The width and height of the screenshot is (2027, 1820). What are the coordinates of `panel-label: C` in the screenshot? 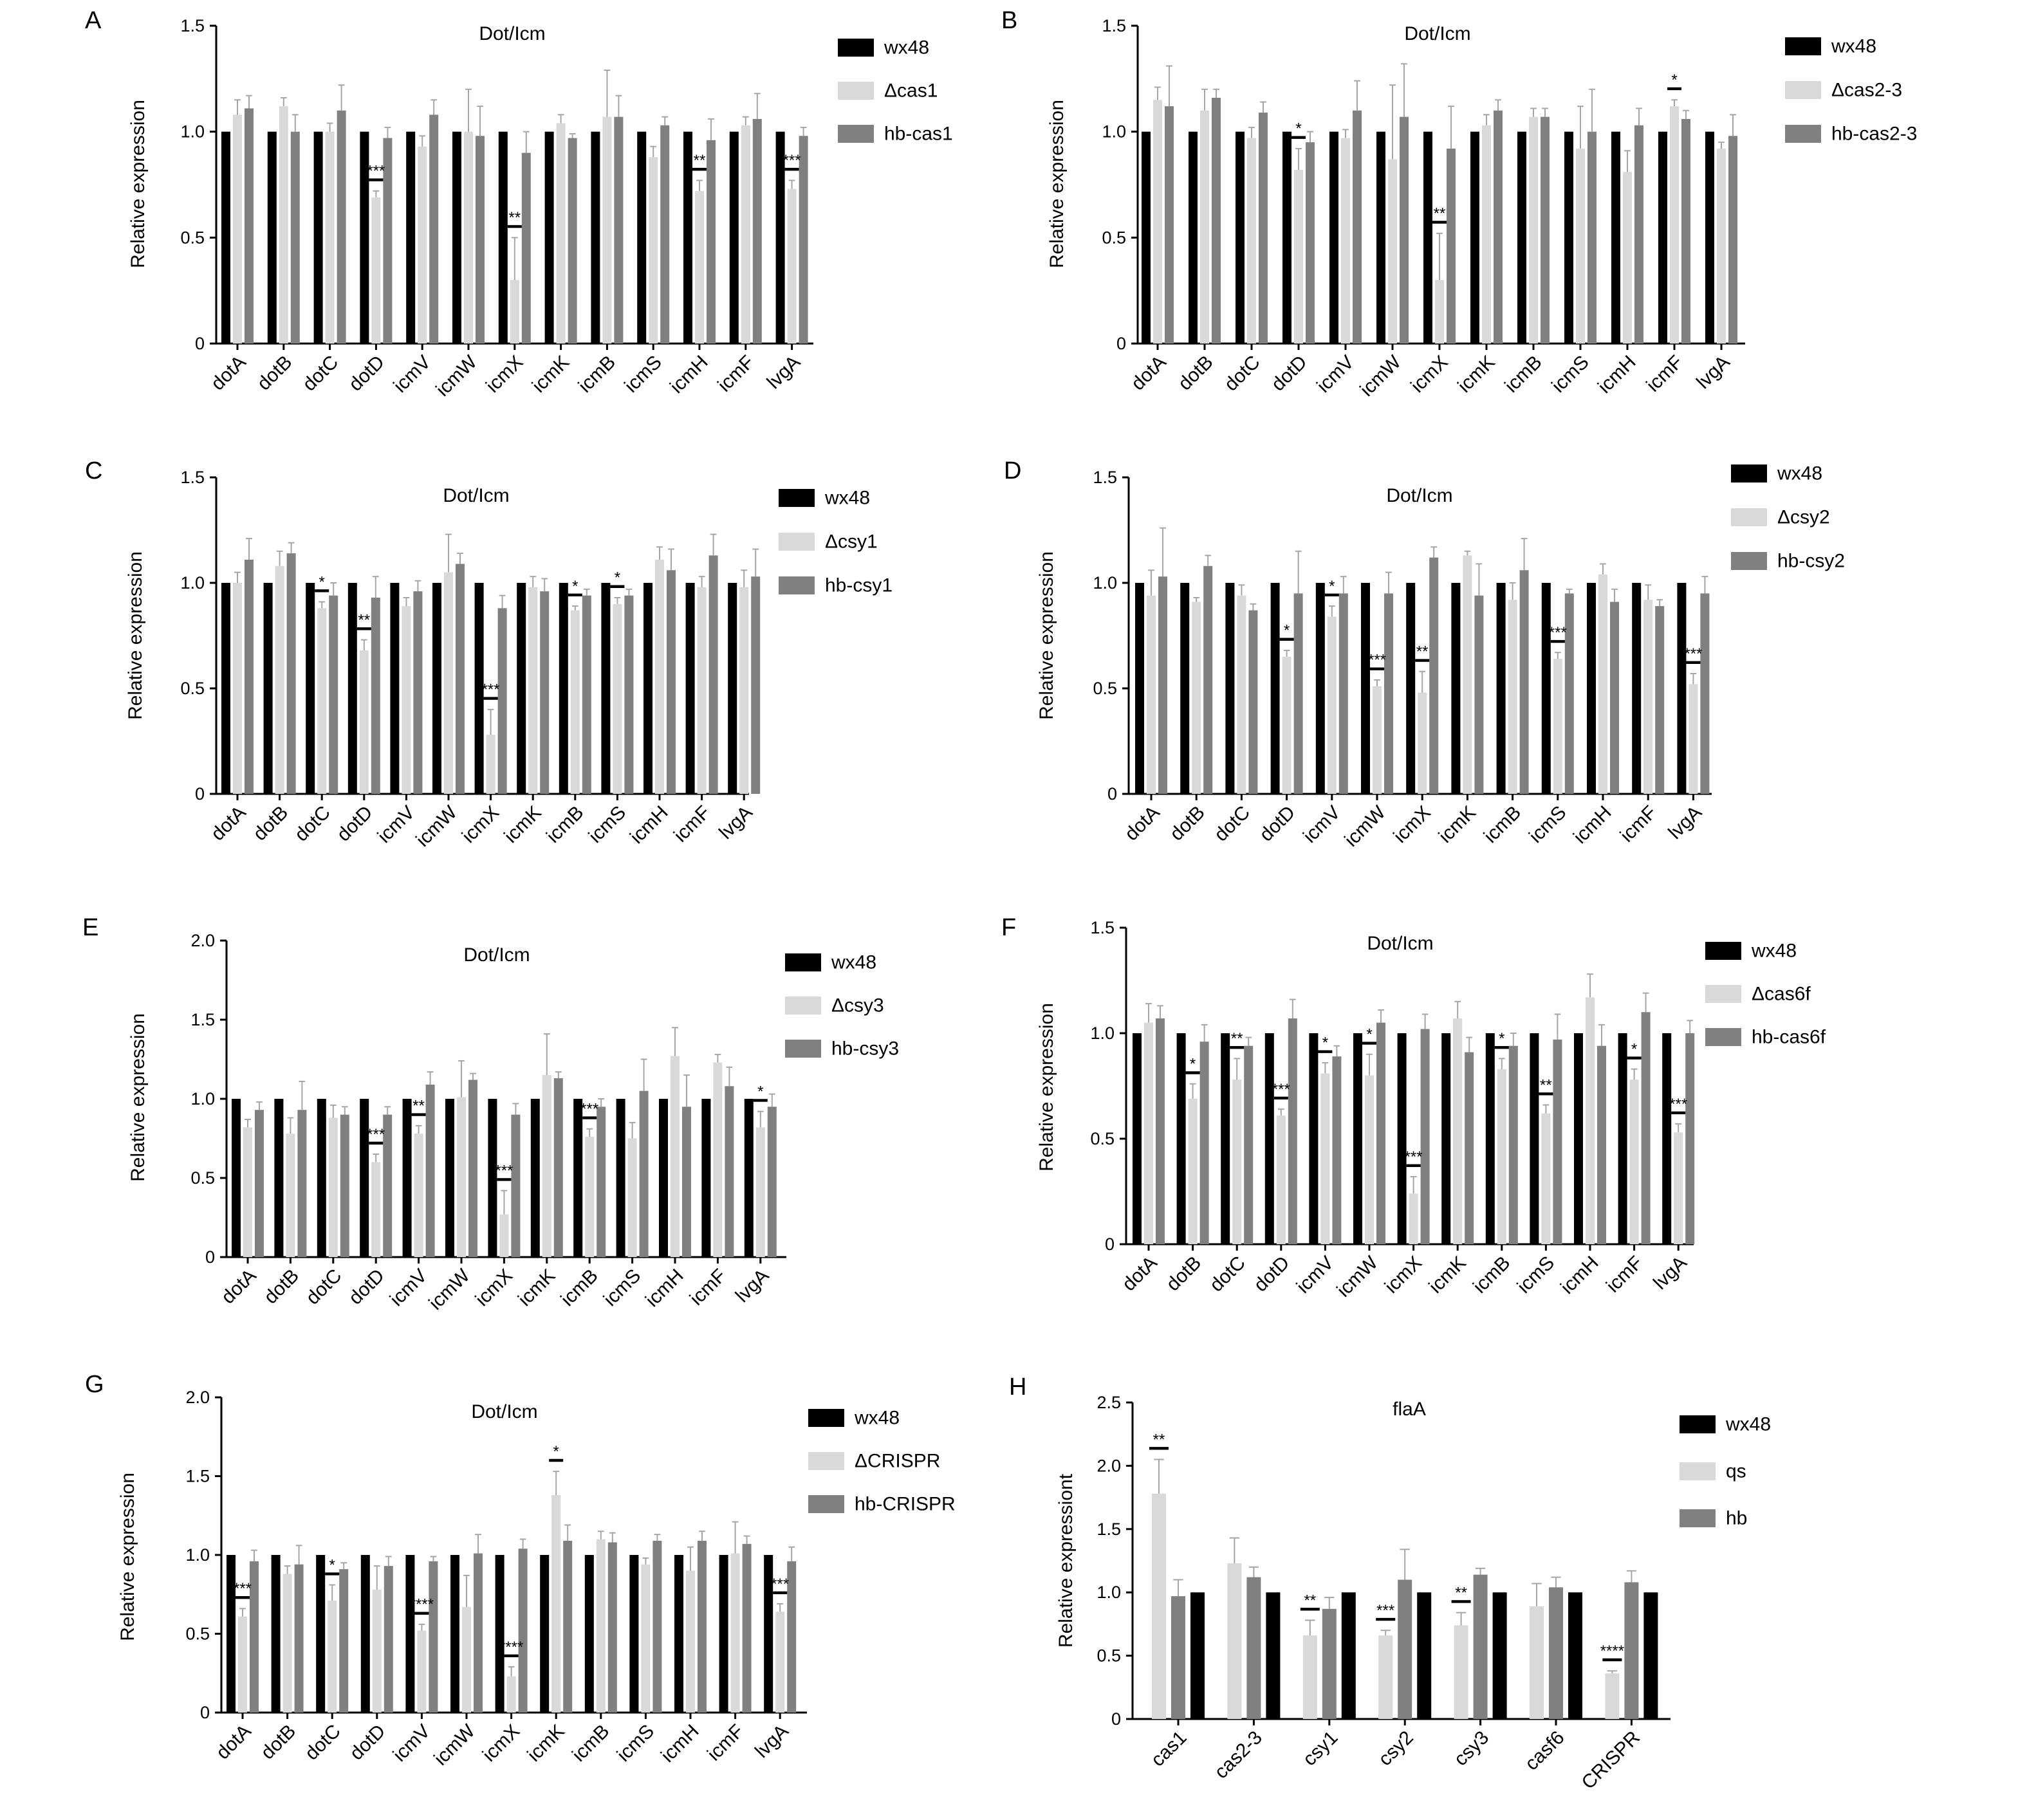 It's located at (93, 470).